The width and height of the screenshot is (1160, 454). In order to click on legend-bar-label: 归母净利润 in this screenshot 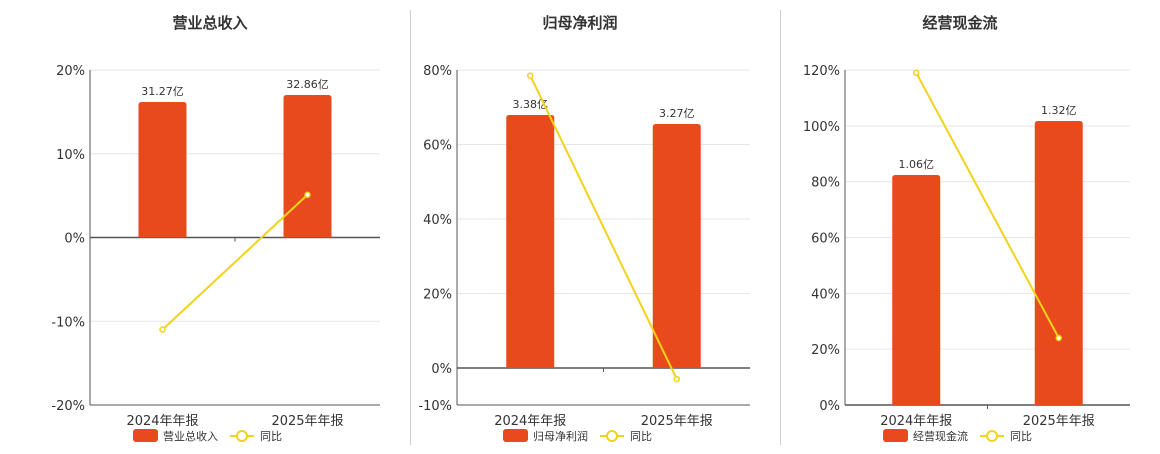, I will do `click(560, 436)`.